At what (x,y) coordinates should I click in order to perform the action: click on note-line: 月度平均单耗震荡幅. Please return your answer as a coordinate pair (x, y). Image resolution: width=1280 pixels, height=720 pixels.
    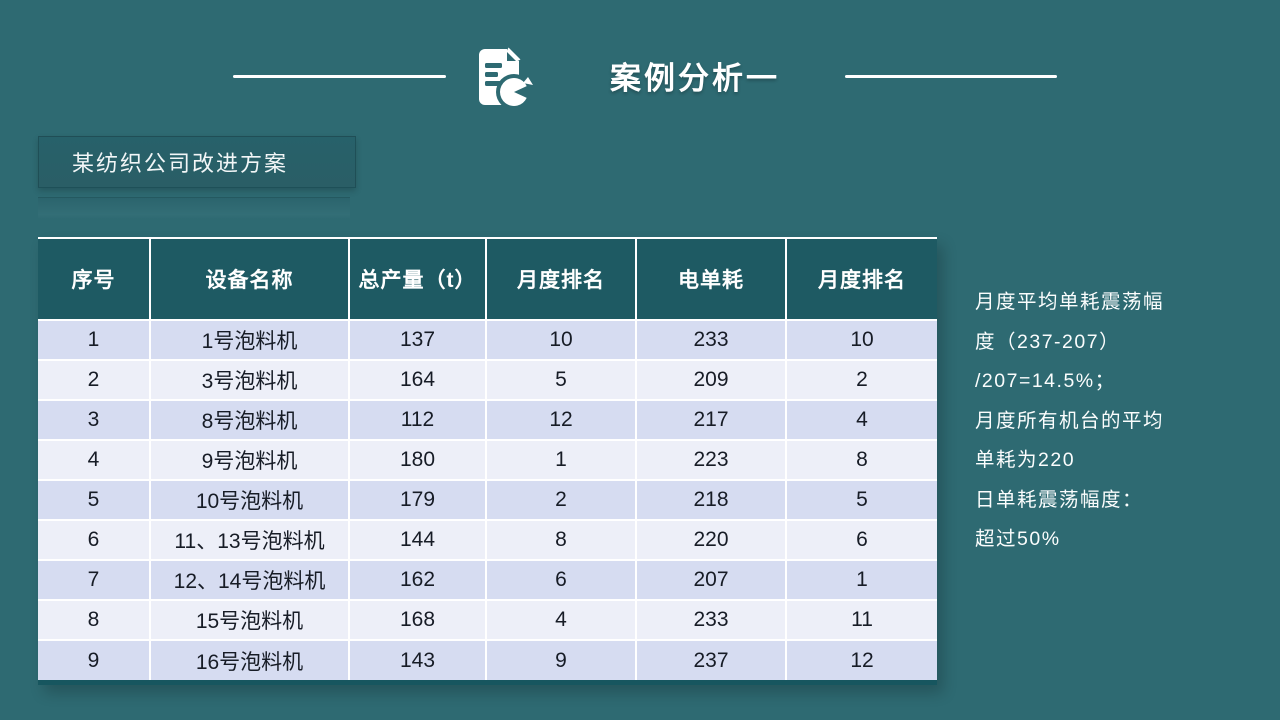
    Looking at the image, I should click on (1070, 302).